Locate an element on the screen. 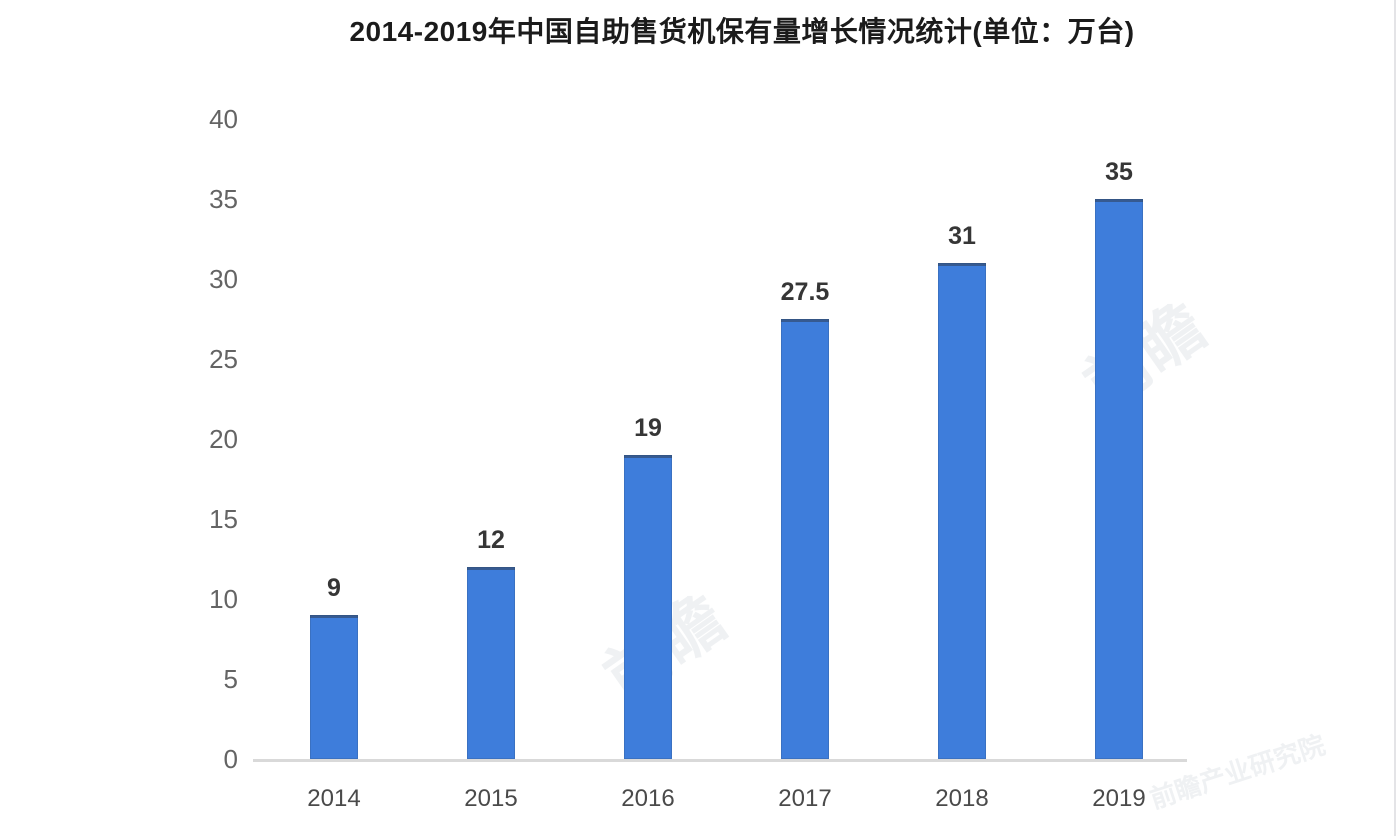 The width and height of the screenshot is (1400, 836). x-axis-tick-label: 2015 is located at coordinates (491, 798).